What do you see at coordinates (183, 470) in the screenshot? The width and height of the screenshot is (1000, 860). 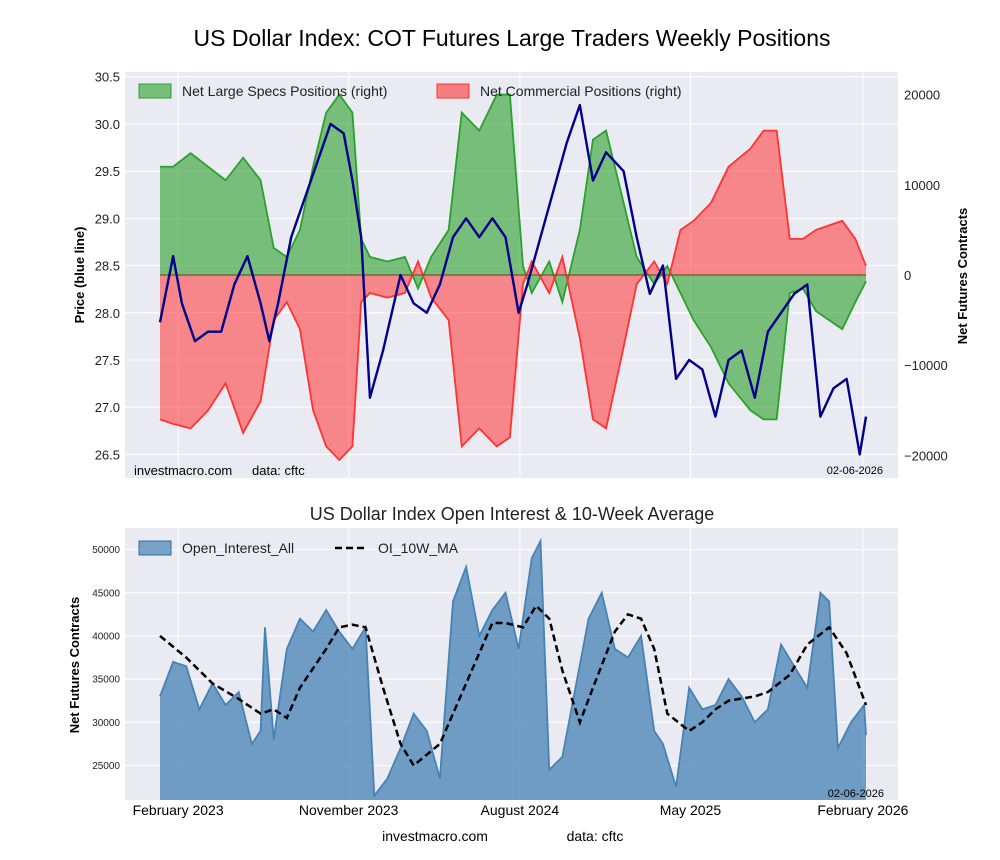 I see `top-chart-source-site: investmacro.com` at bounding box center [183, 470].